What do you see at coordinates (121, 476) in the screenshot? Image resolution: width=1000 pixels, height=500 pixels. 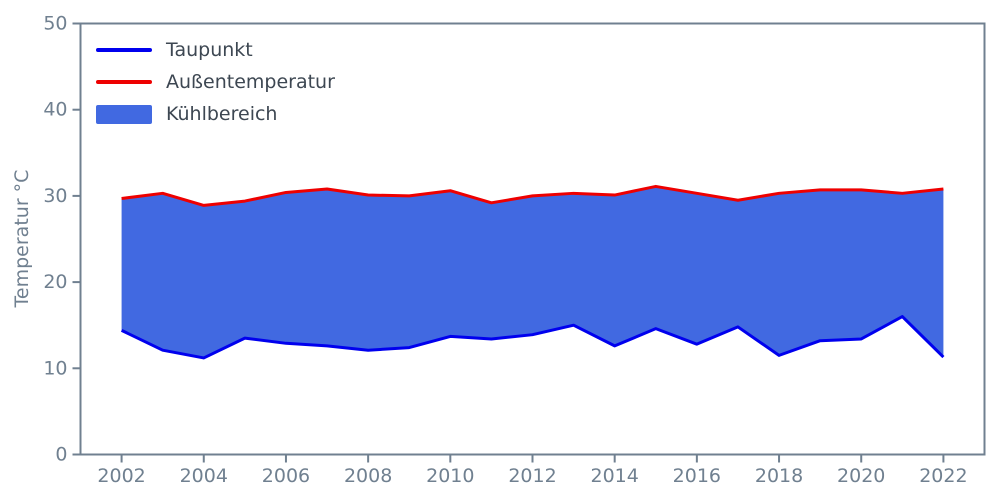 I see `x-tick-label: 2002` at bounding box center [121, 476].